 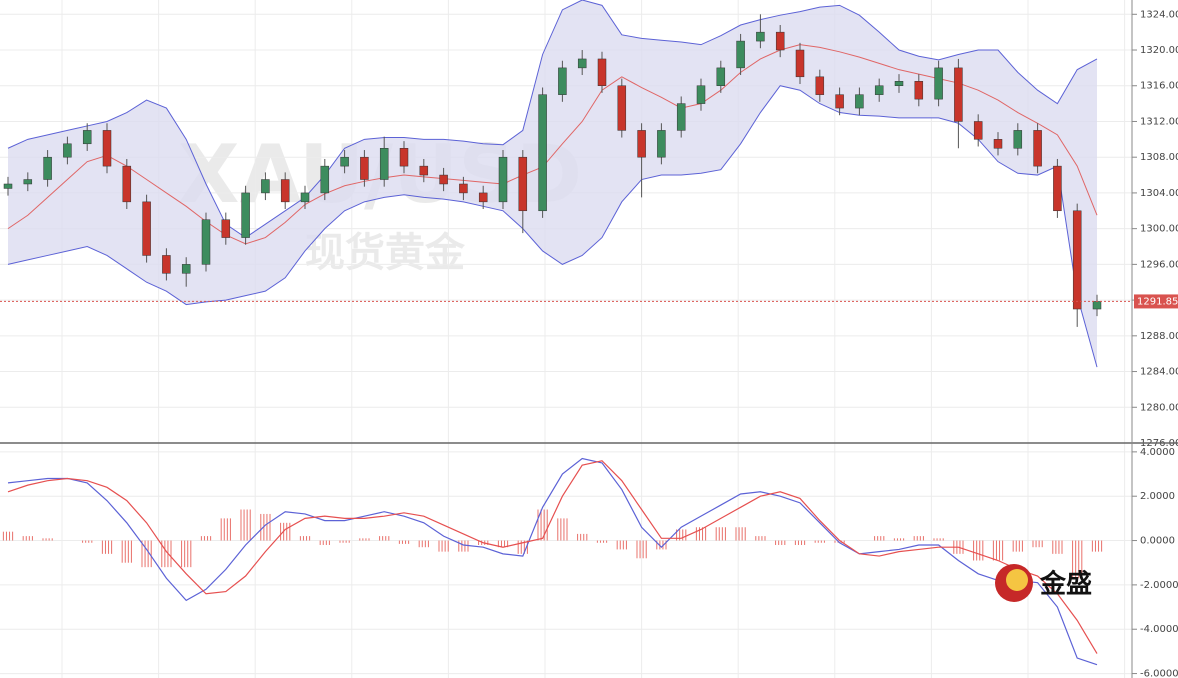 I want to click on logo-icon-inner, so click(x=1017, y=580).